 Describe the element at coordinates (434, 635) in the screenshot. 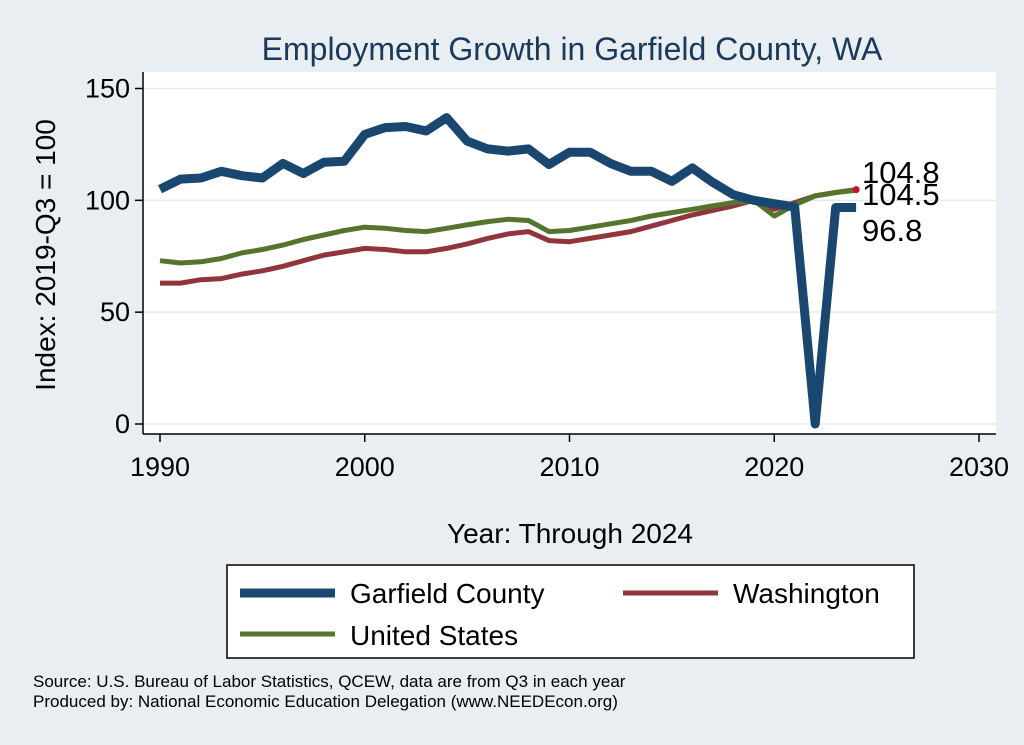

I see `legend-label-united-states: United States` at that location.